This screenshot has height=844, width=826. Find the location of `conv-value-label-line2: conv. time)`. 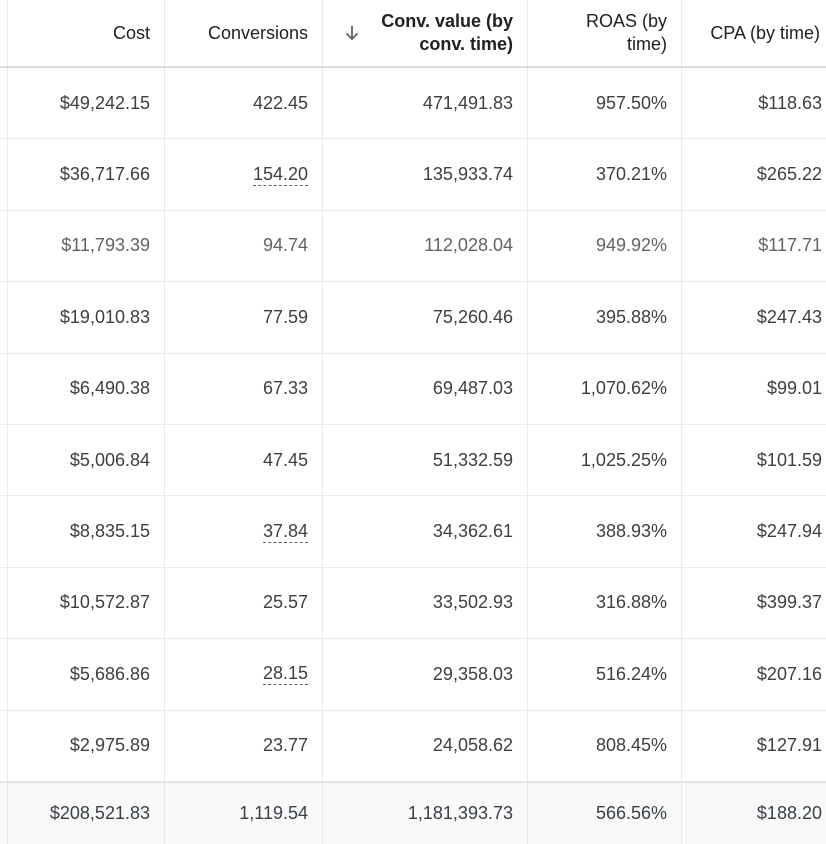

conv-value-label-line2: conv. time) is located at coordinates (466, 44).